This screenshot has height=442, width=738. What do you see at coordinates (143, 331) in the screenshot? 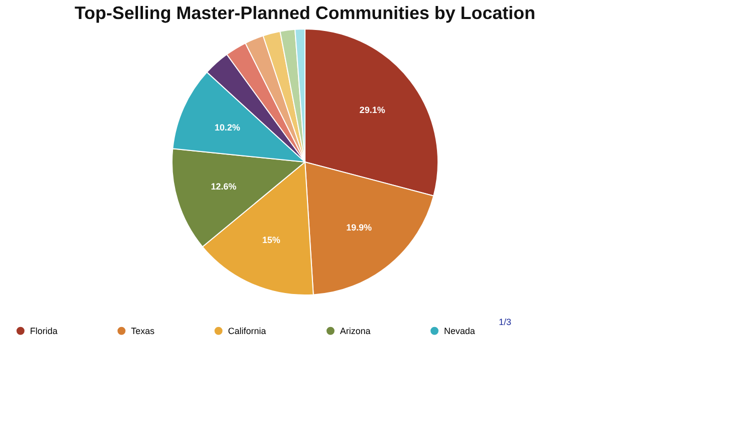
I see `legend-label: Texas` at bounding box center [143, 331].